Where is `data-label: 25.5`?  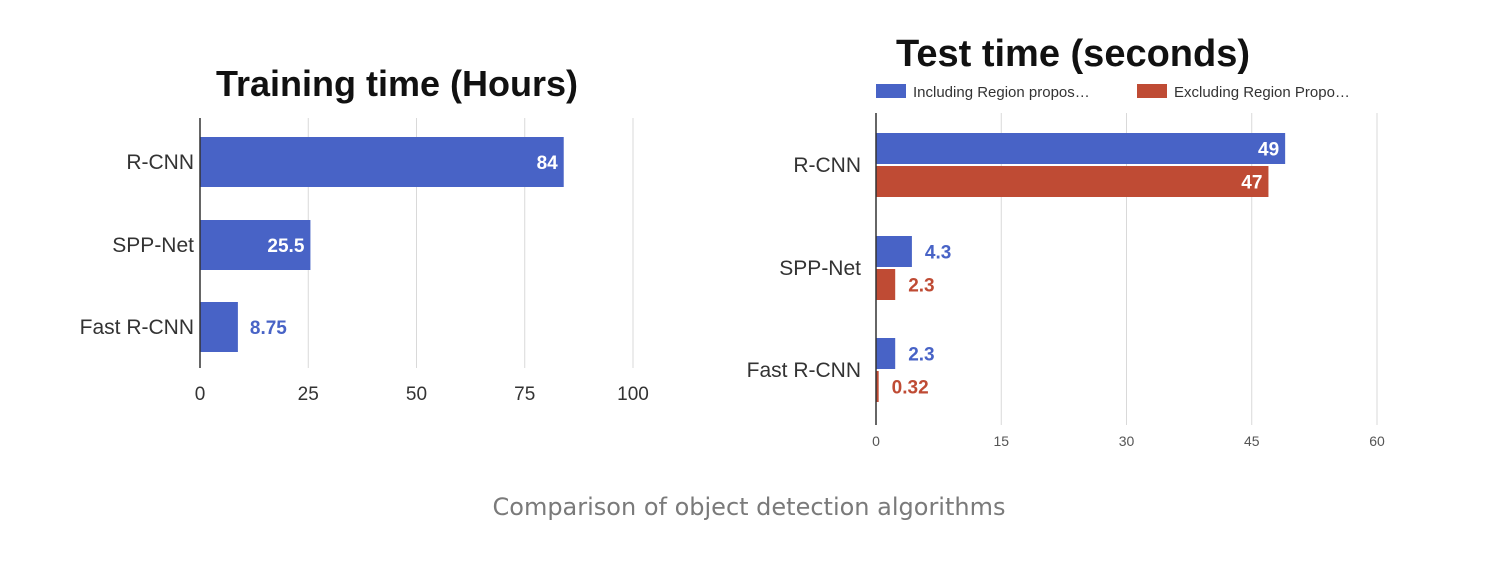
data-label: 25.5 is located at coordinates (285, 246).